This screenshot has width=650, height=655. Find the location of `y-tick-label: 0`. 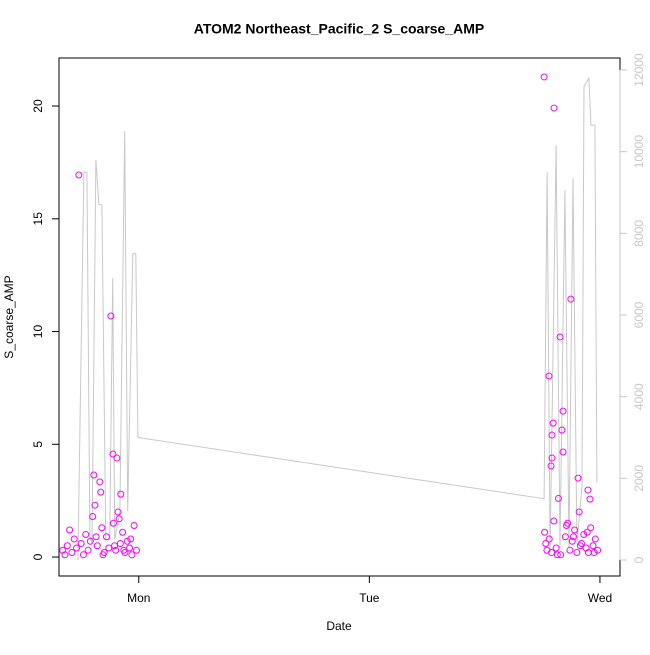

y-tick-label: 0 is located at coordinates (38, 556).